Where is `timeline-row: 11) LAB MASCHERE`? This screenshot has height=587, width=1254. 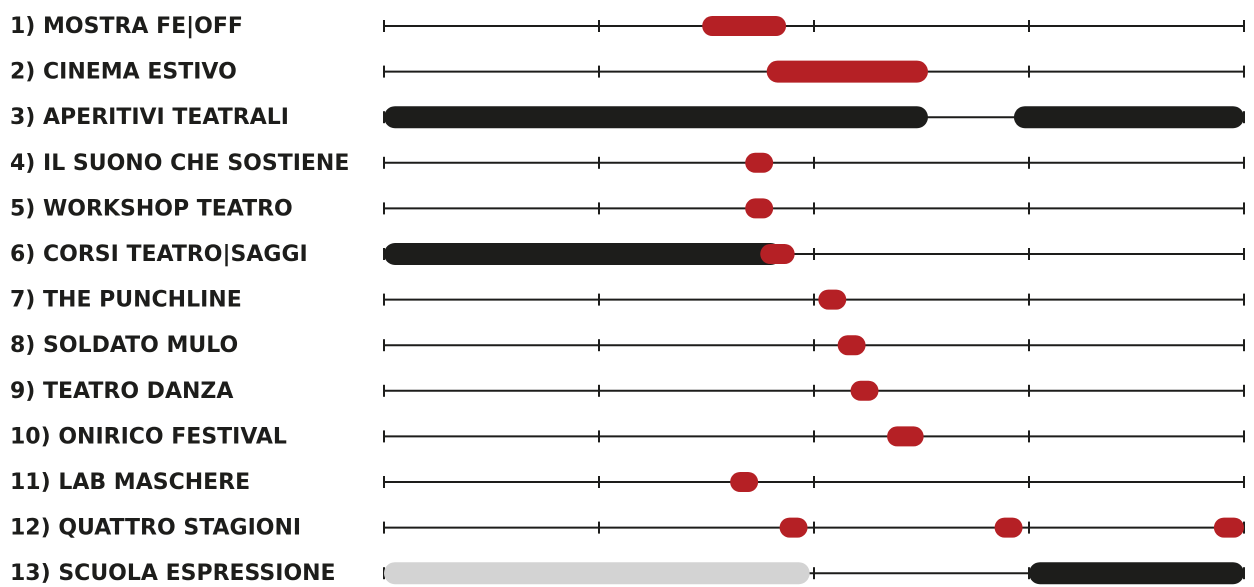 timeline-row: 11) LAB MASCHERE is located at coordinates (627, 482).